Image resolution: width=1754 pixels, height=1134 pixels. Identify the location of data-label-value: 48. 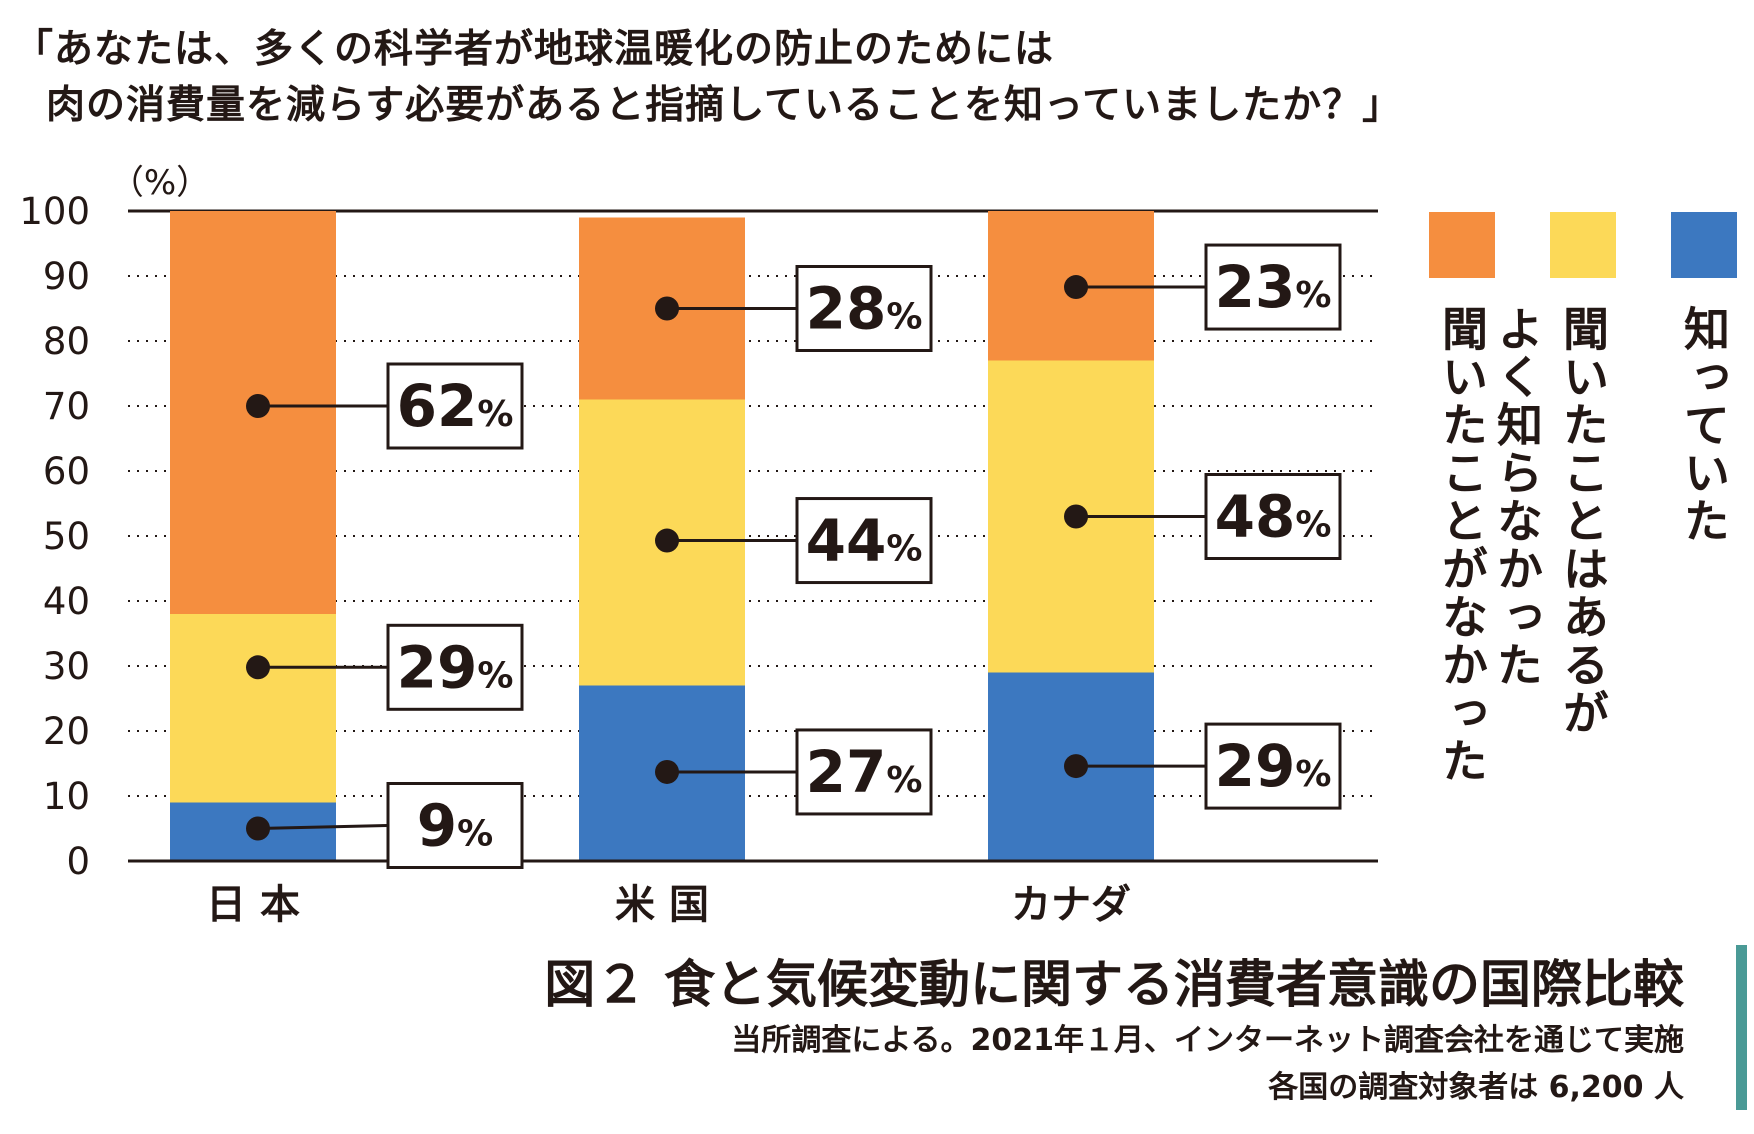
(1255, 517).